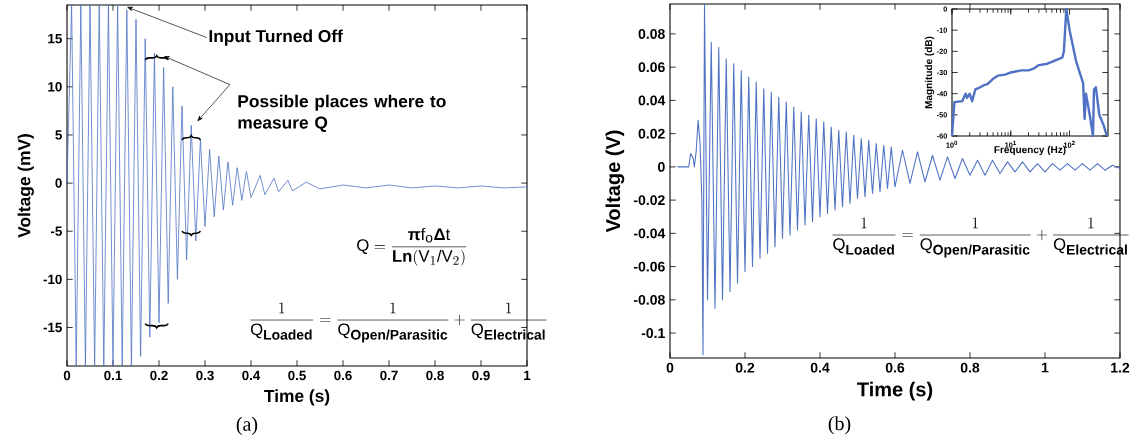  What do you see at coordinates (1120, 367) in the screenshot?
I see `x-tick-label: 1.2` at bounding box center [1120, 367].